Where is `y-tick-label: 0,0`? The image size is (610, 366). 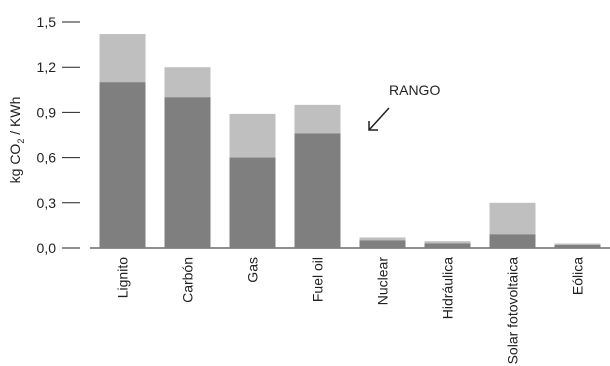
y-tick-label: 0,0 is located at coordinates (47, 248).